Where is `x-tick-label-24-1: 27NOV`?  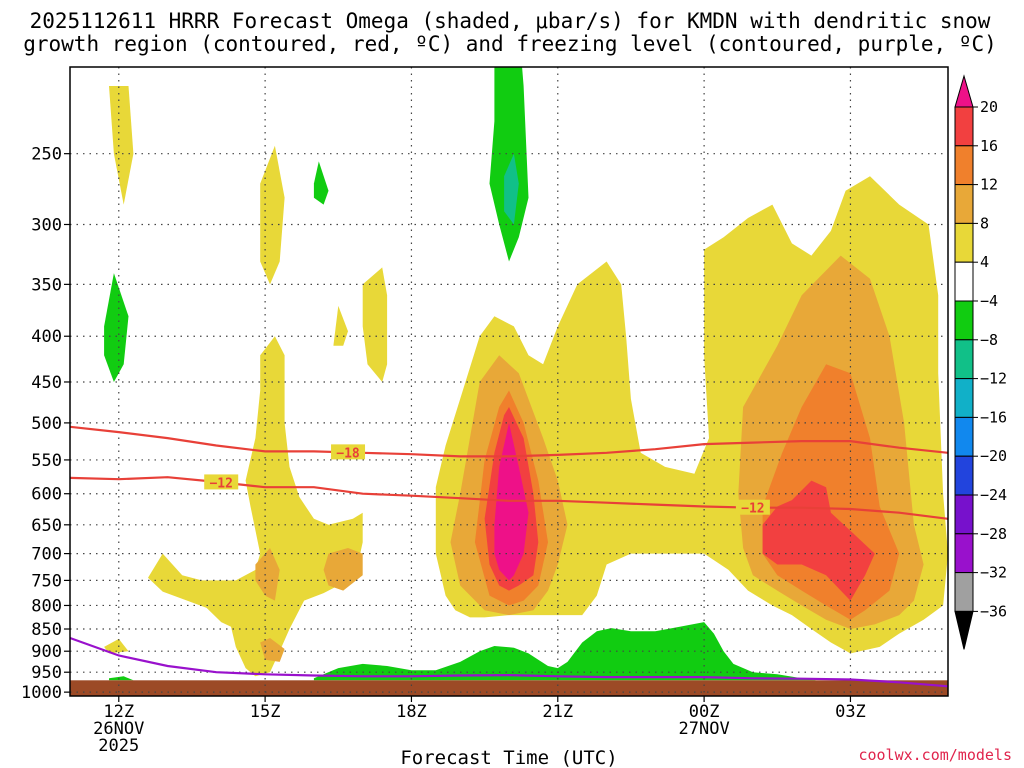 x-tick-label-24-1: 27NOV is located at coordinates (704, 729).